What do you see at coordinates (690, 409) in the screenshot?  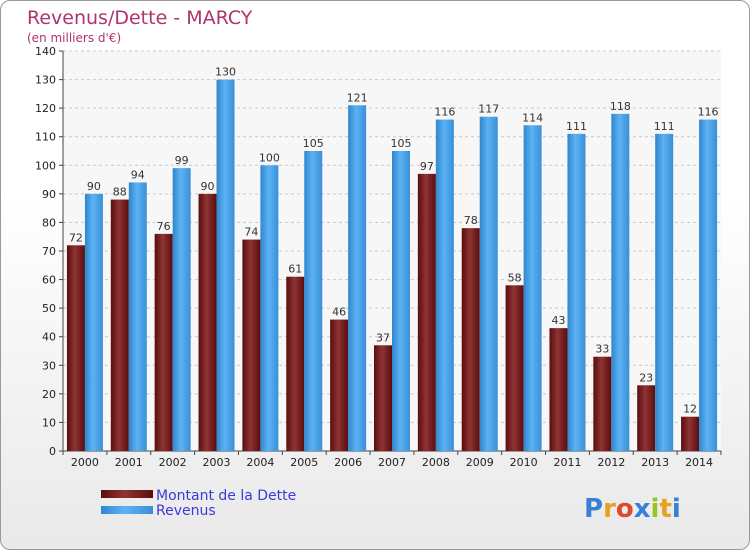 I see `dette-value-label: 12` at bounding box center [690, 409].